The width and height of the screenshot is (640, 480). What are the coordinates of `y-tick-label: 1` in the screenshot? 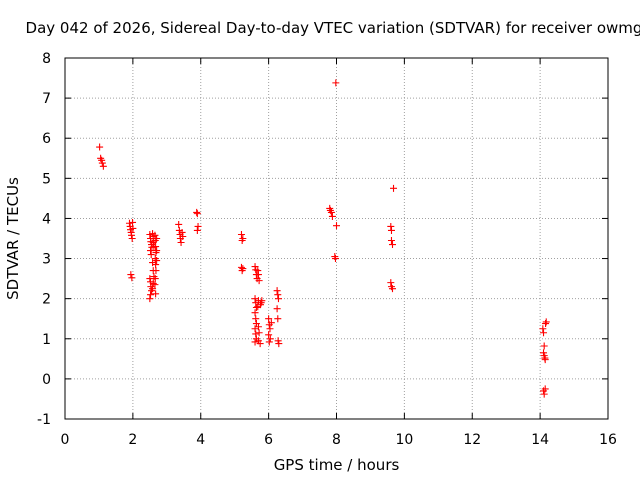 It's located at (46, 340).